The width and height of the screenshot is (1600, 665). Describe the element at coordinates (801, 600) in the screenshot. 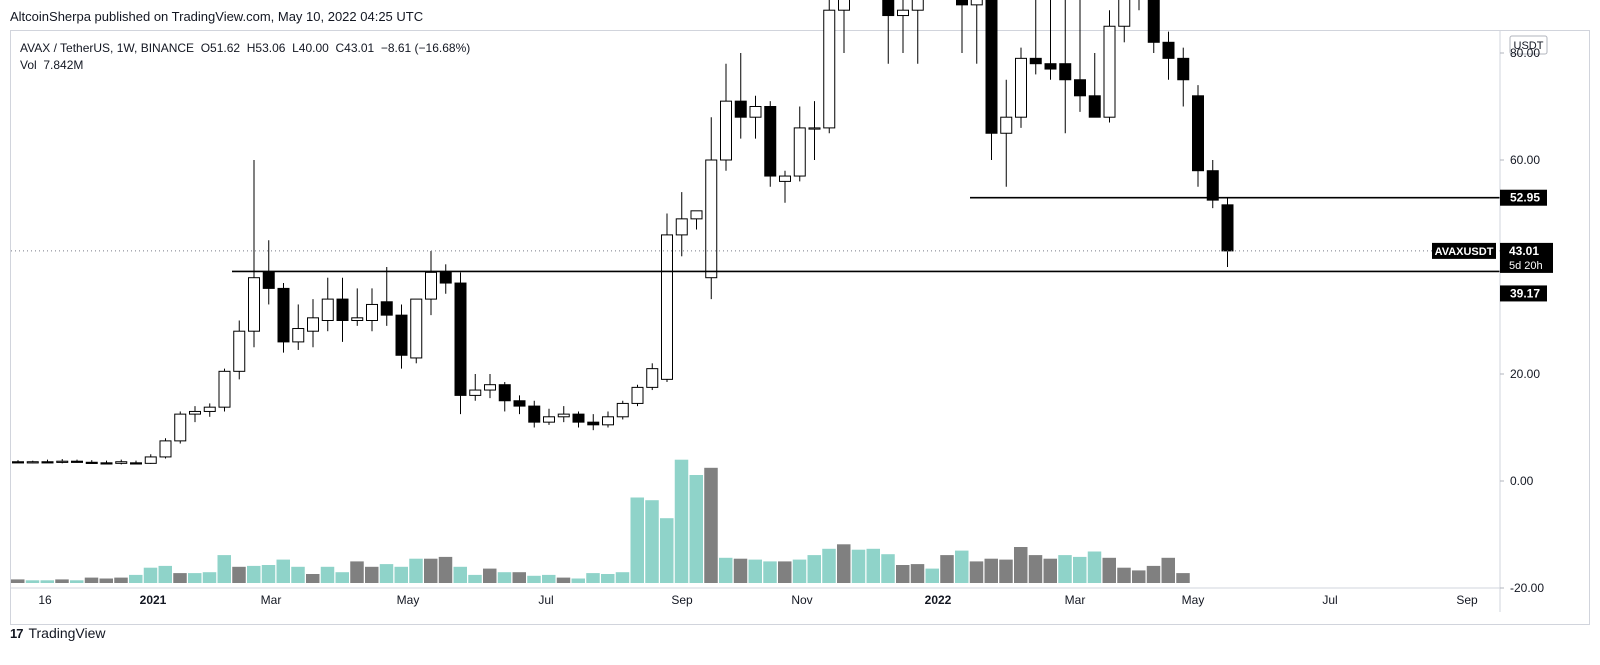

I see `x-tick-label: Nov` at that location.